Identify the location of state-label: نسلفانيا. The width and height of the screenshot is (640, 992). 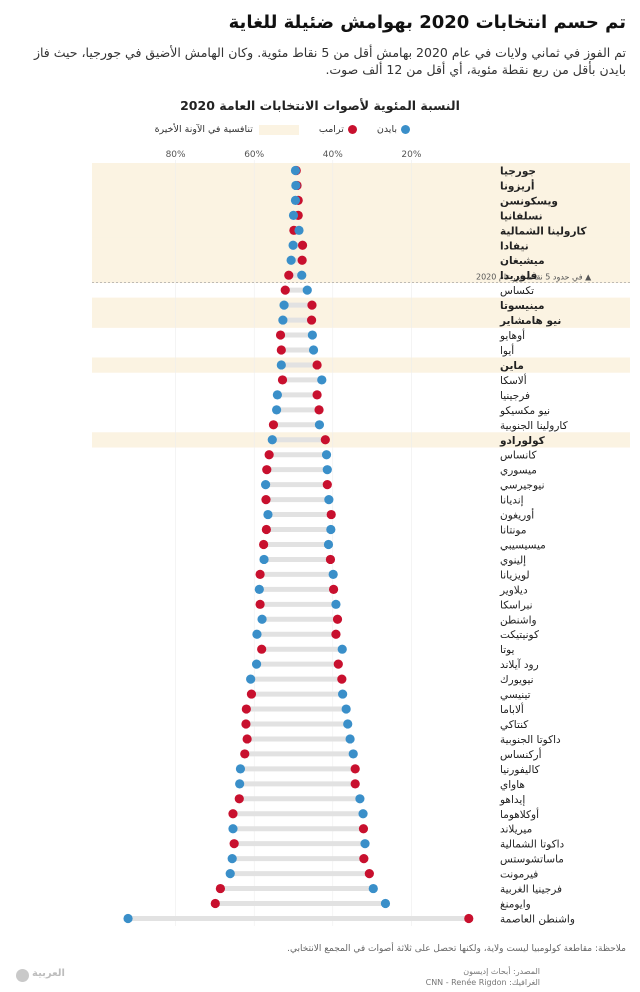
(521, 216).